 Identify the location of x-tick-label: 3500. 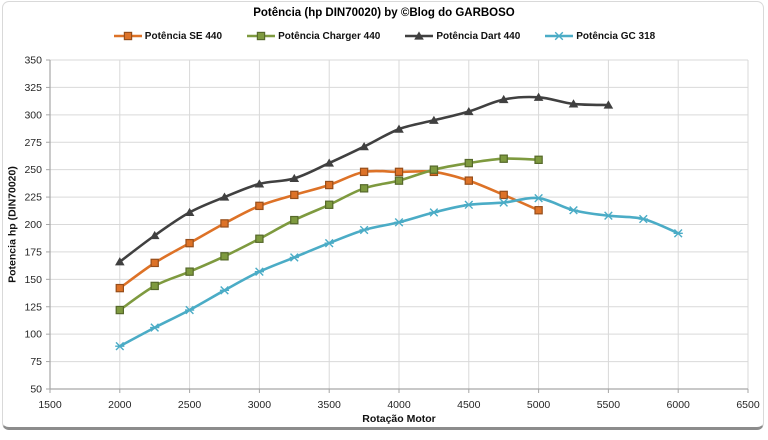
(330, 405).